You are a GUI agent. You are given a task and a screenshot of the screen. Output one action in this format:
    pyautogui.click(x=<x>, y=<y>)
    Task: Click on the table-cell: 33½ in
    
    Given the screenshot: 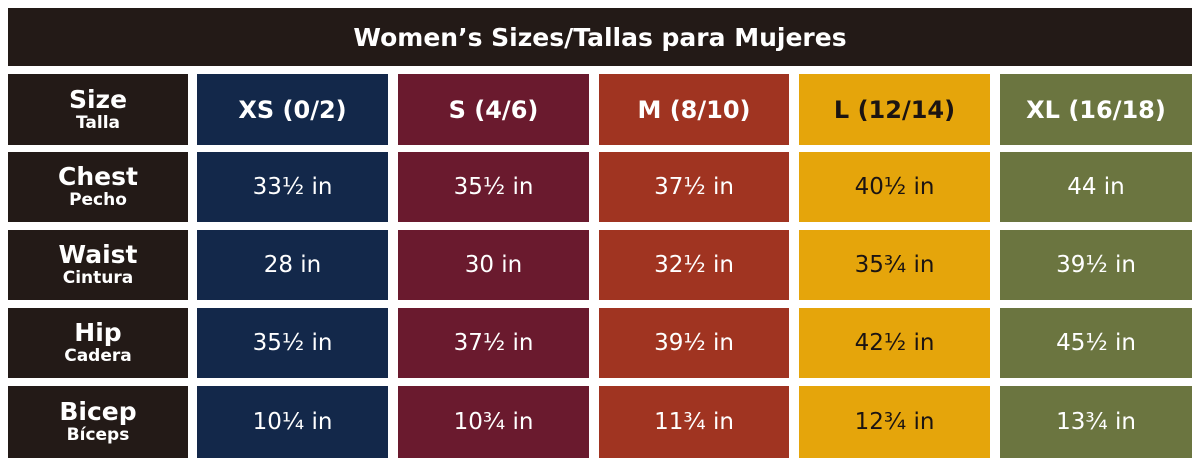 What is the action you would take?
    pyautogui.click(x=292, y=187)
    